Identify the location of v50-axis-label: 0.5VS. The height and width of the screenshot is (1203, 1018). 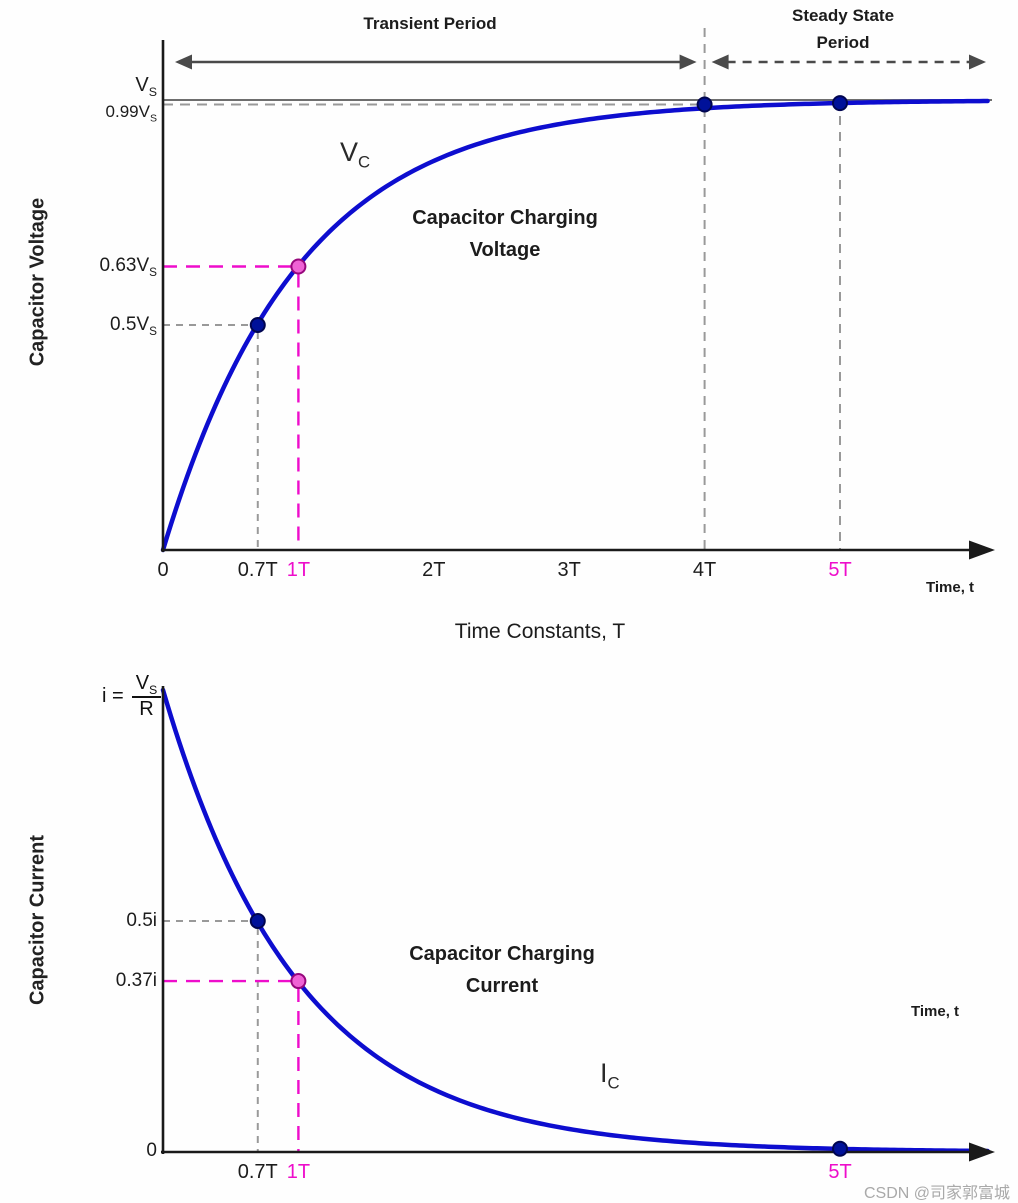
(133, 326).